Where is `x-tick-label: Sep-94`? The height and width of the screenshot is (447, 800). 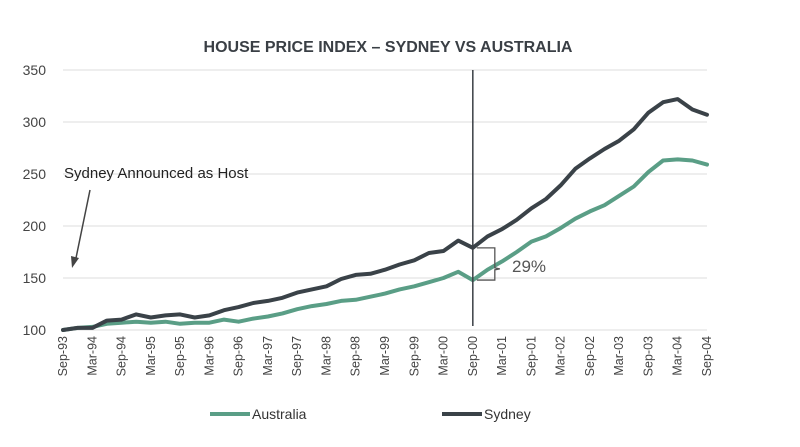 x-tick-label: Sep-94 is located at coordinates (122, 356).